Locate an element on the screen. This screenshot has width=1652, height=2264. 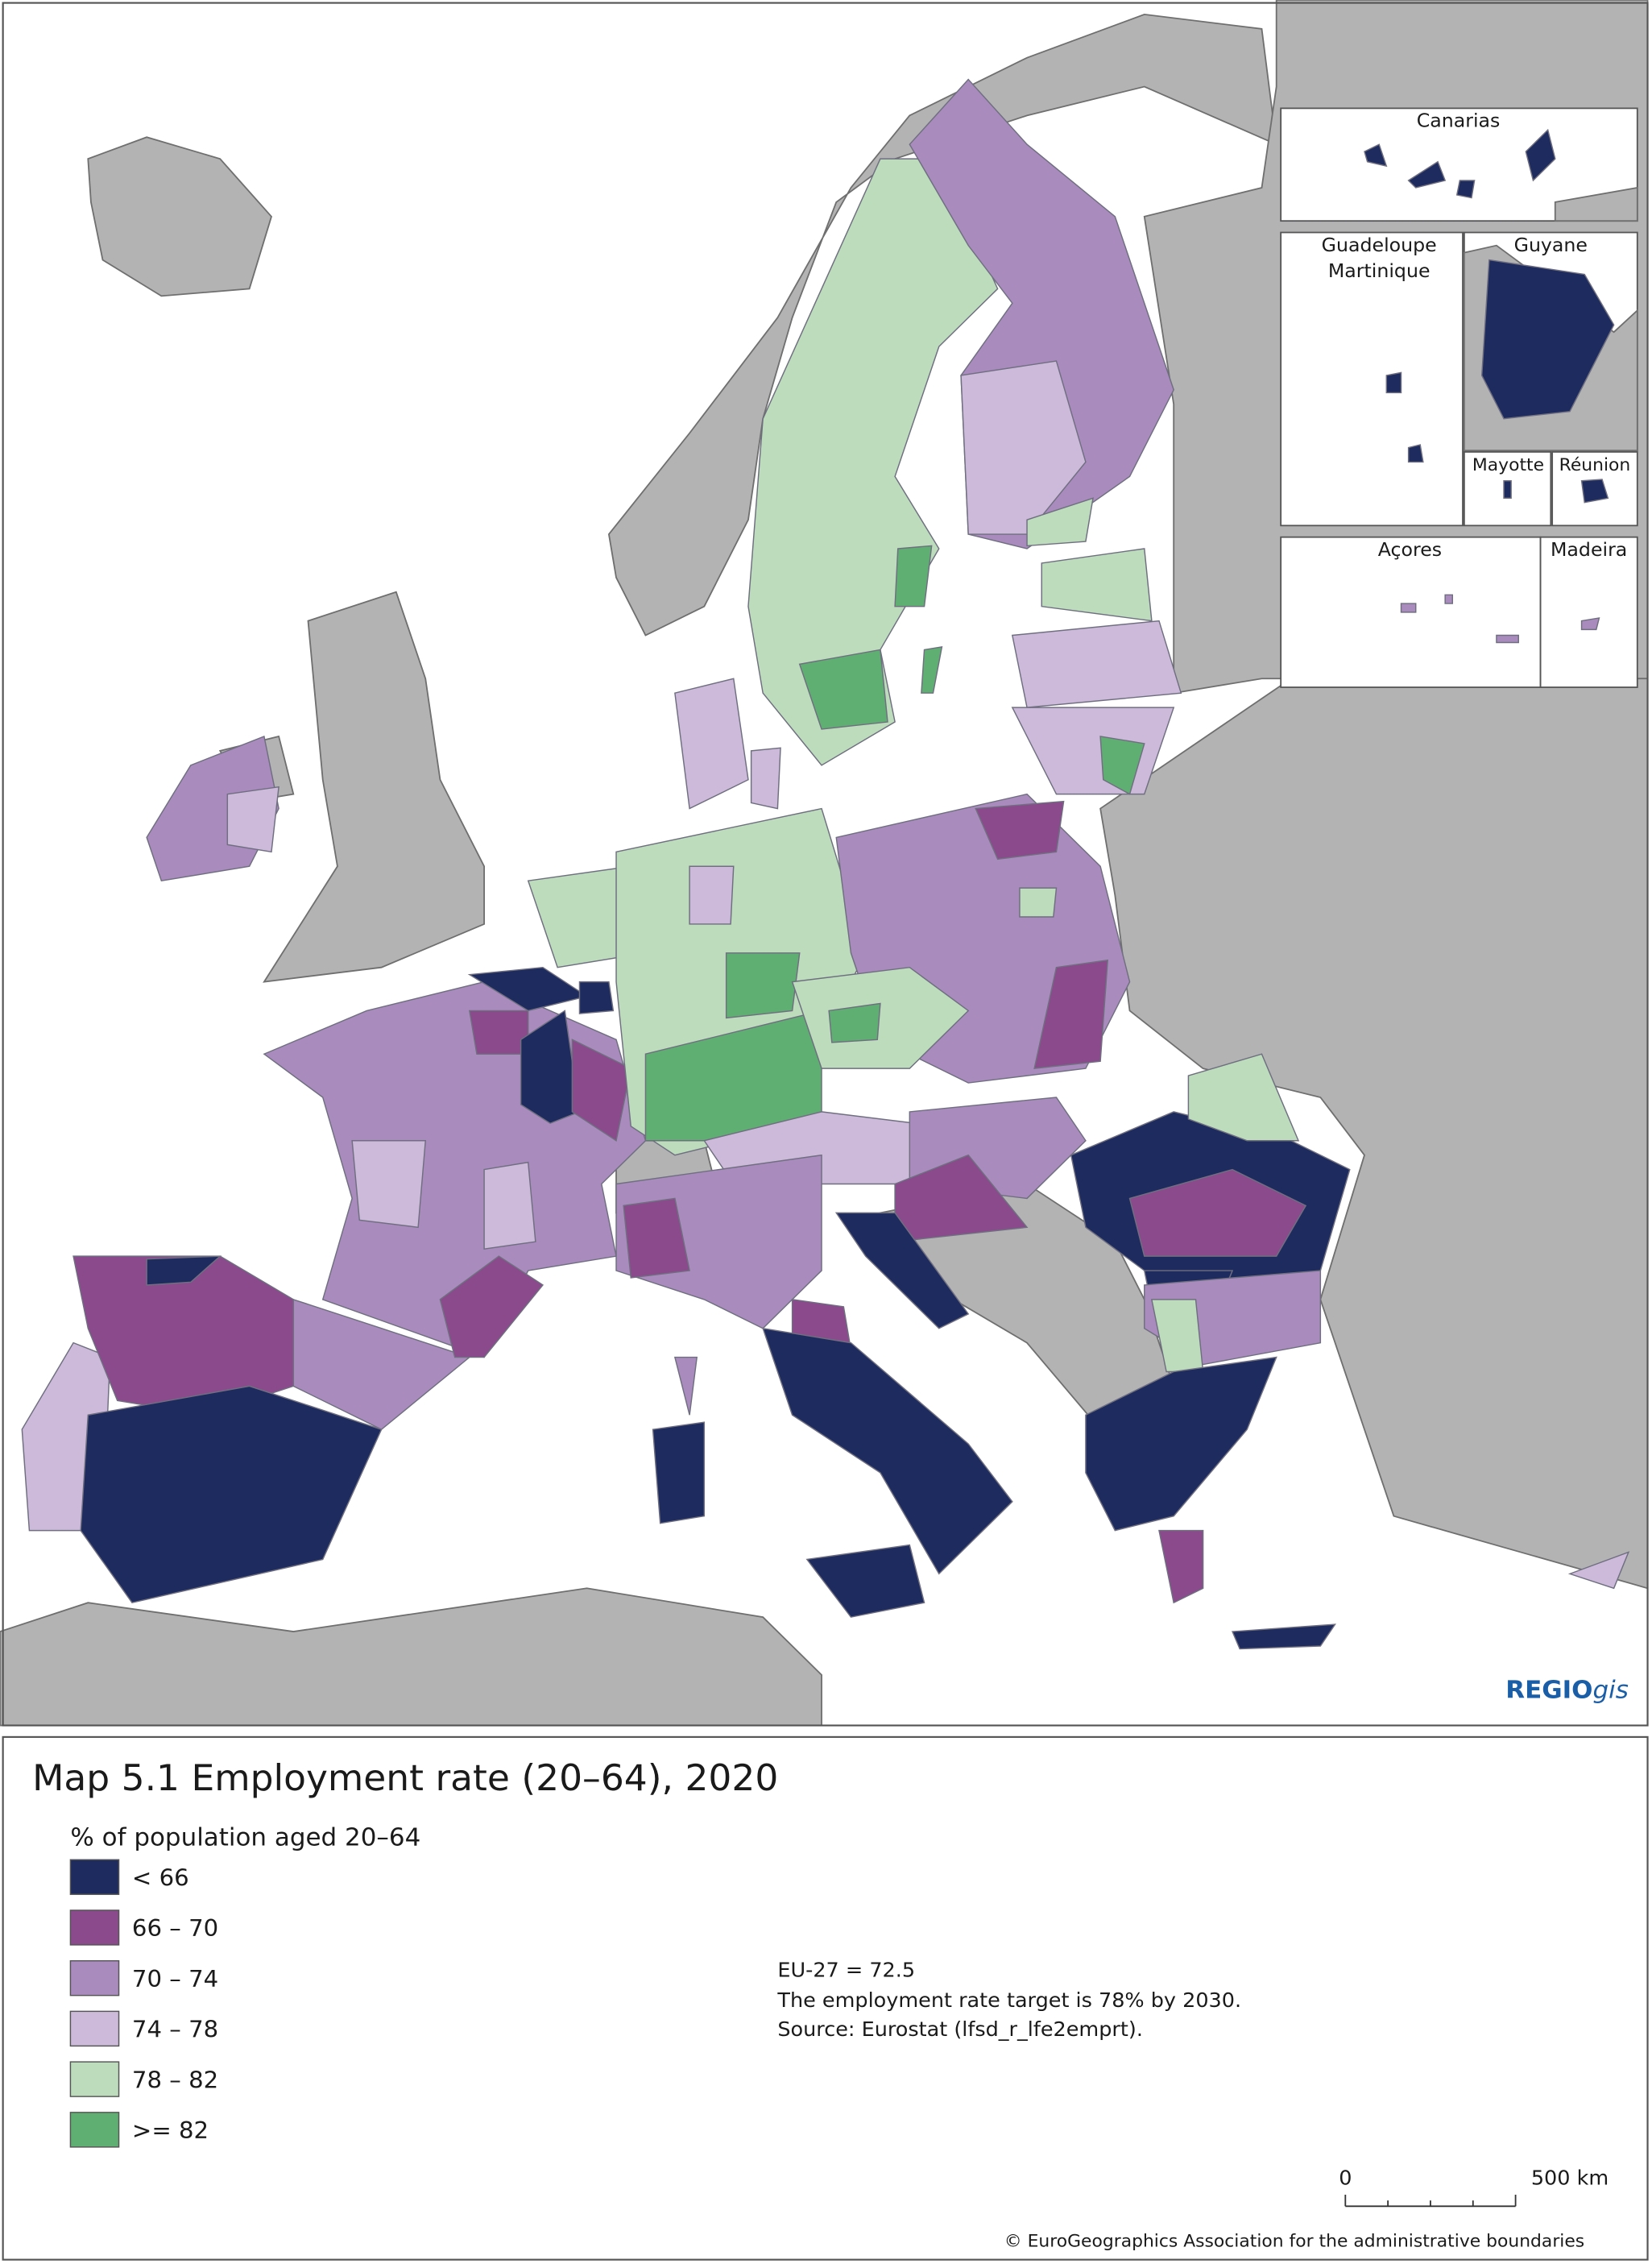
scale-label: 500 km is located at coordinates (1570, 2178).